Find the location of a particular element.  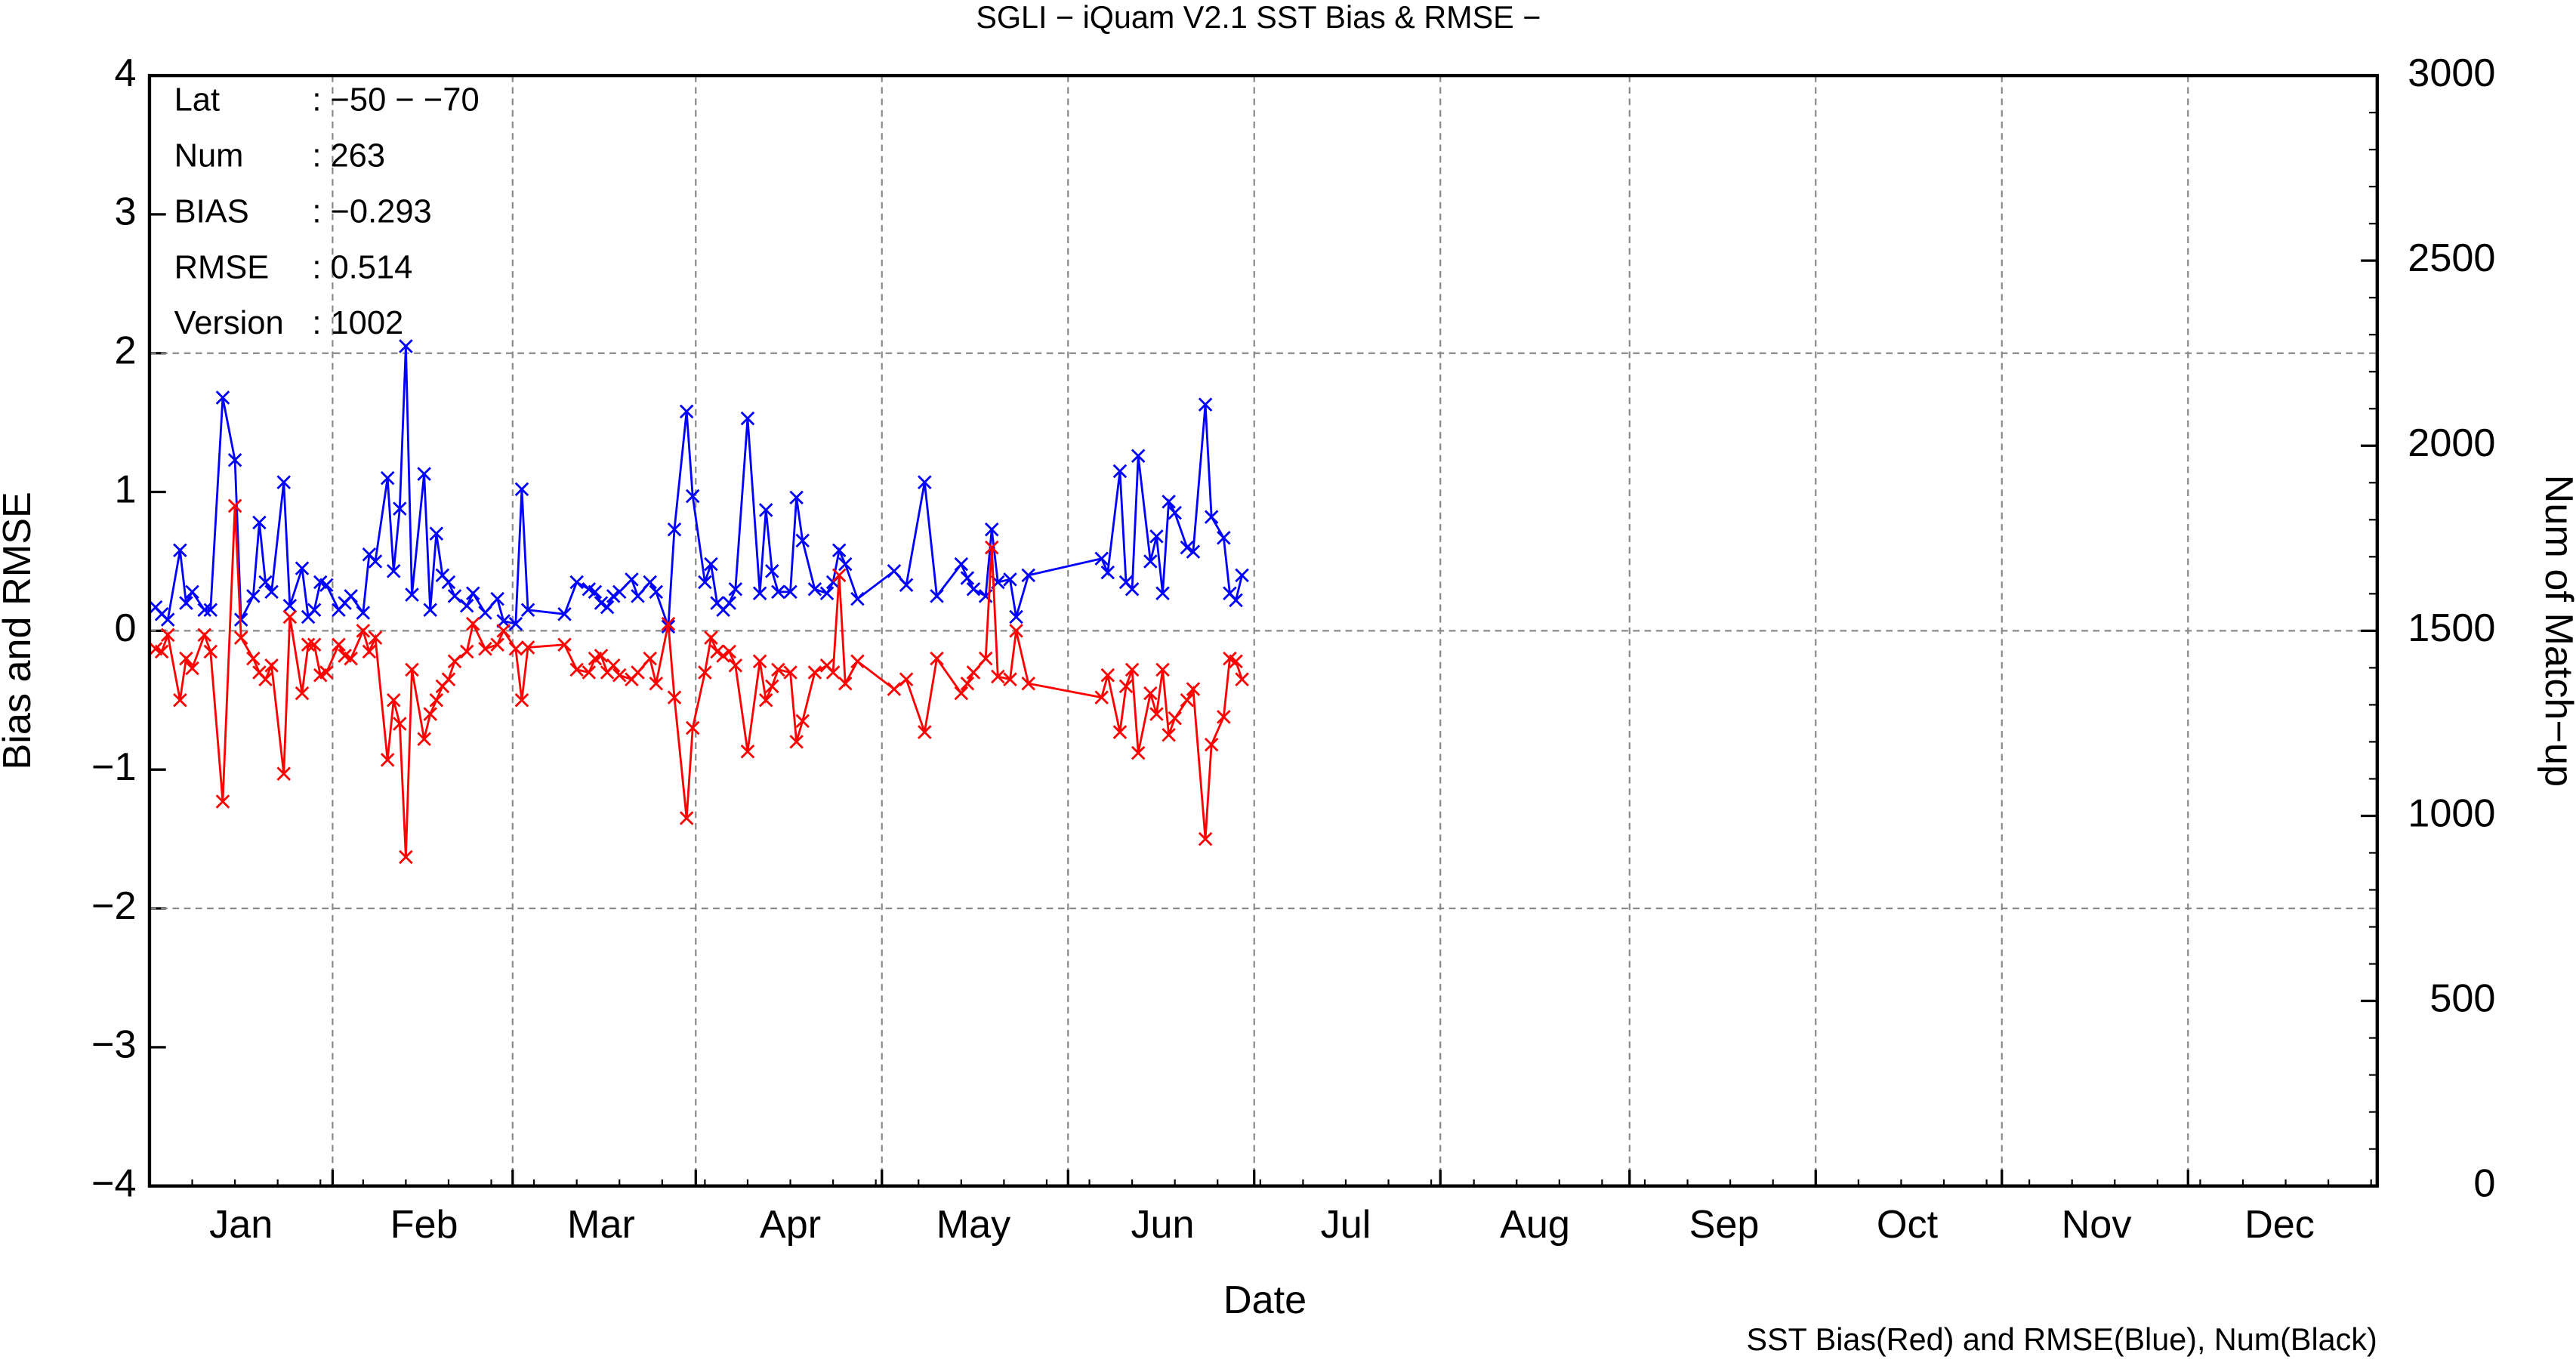

y-tick-label: 0 is located at coordinates (126, 628).